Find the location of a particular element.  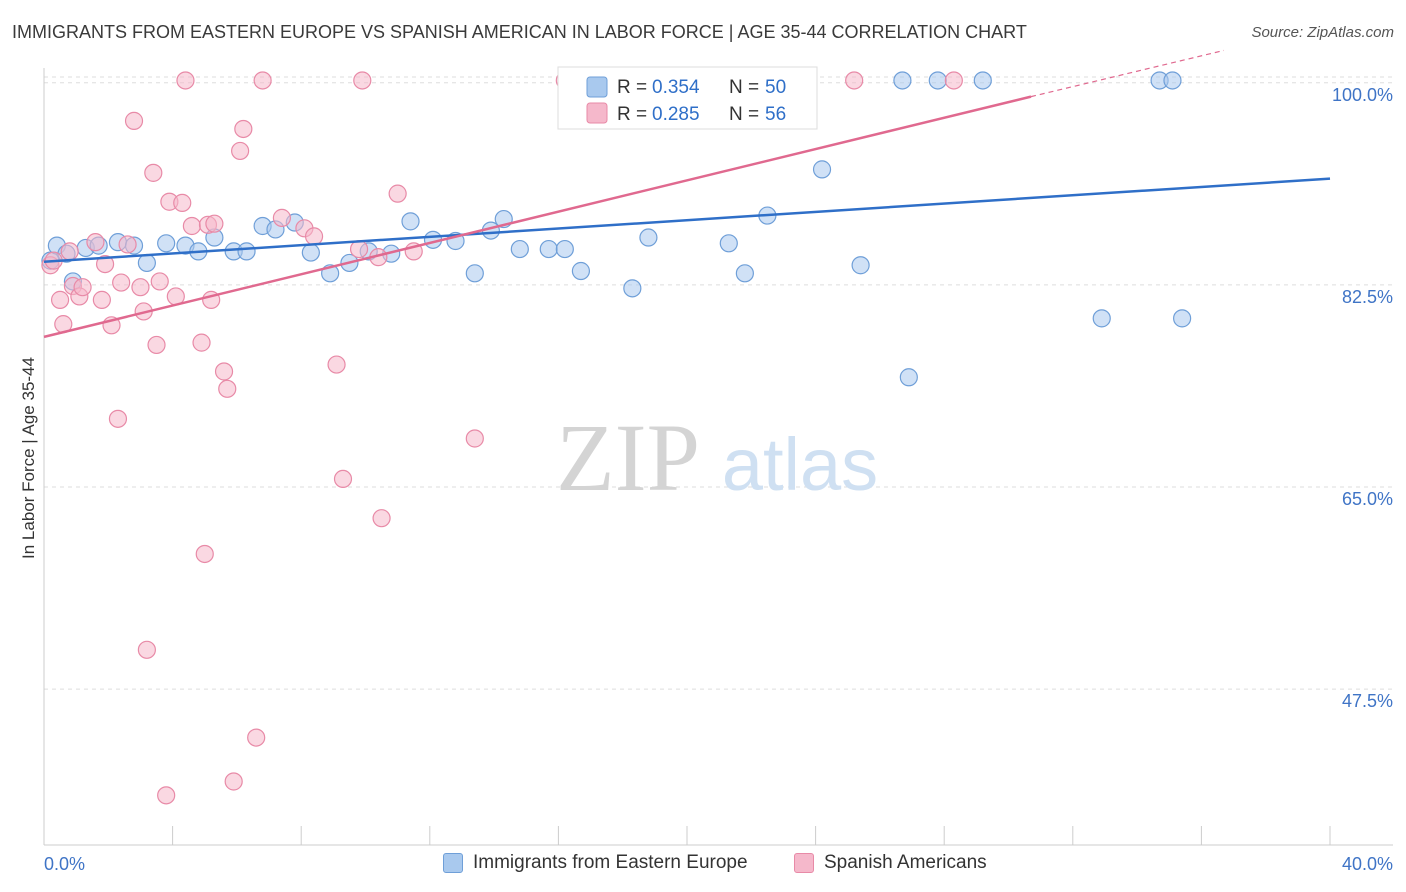

watermark-zip: ZIP is located at coordinates (628, 457).